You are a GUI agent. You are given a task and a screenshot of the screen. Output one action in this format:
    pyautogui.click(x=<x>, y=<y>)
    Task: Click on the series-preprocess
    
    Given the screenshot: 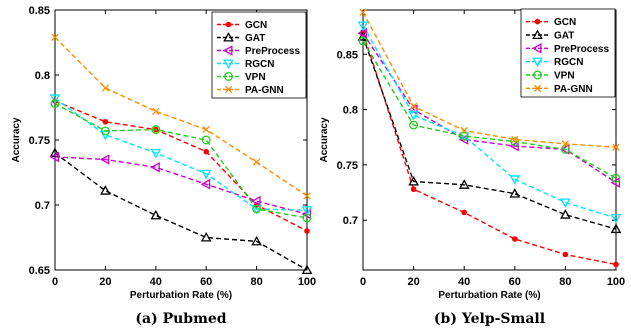 What is the action you would take?
    pyautogui.click(x=180, y=185)
    